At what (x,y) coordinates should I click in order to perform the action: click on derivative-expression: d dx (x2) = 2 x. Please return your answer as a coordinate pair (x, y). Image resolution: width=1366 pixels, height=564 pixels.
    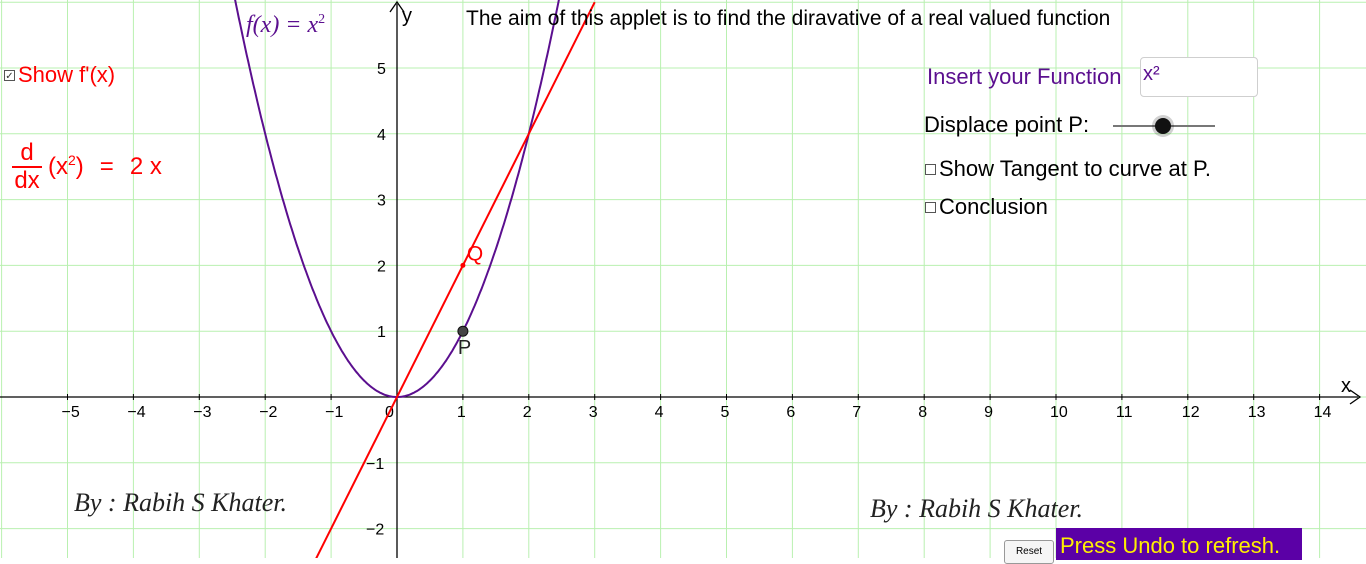
    Looking at the image, I should click on (87, 167).